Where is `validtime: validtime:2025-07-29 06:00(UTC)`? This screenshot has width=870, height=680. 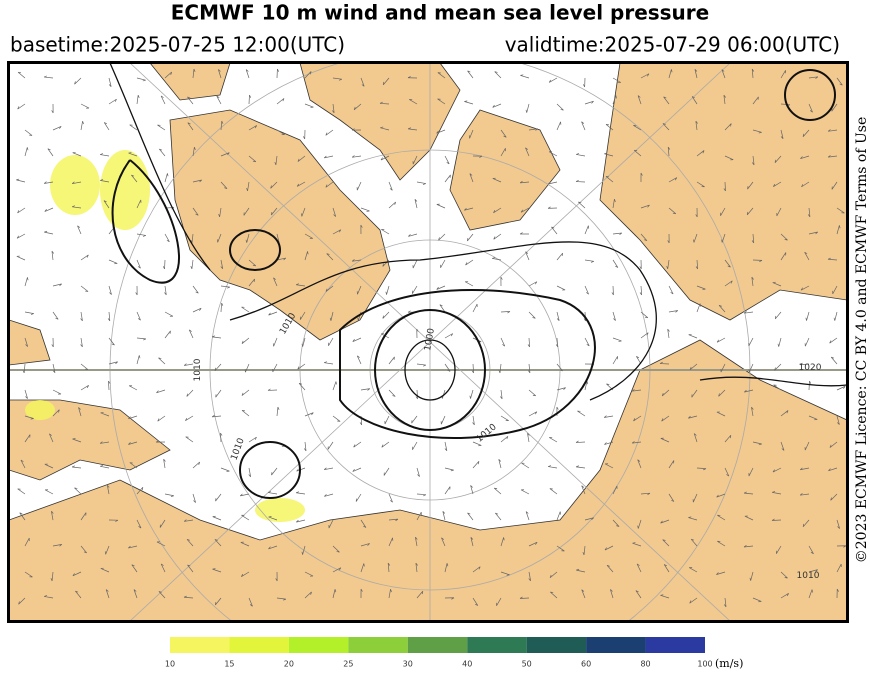
validtime: validtime:2025-07-29 06:00(UTC) is located at coordinates (672, 45).